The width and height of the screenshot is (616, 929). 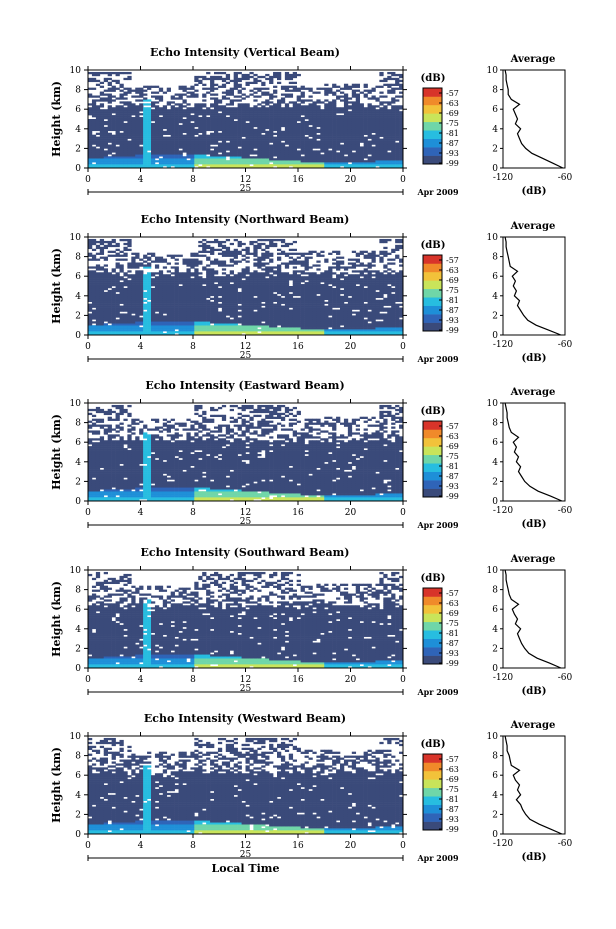 What do you see at coordinates (245, 219) in the screenshot?
I see `panel-title: Echo Intensity (Northward Beam)` at bounding box center [245, 219].